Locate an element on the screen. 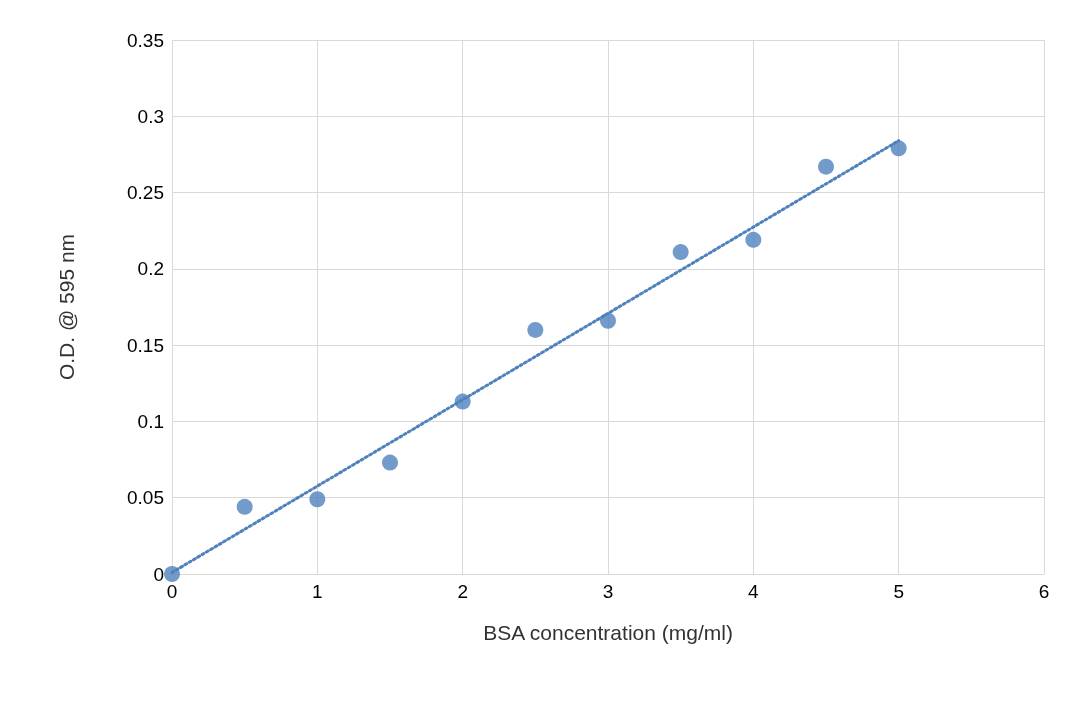  x-tick-label: 6 is located at coordinates (1044, 591).